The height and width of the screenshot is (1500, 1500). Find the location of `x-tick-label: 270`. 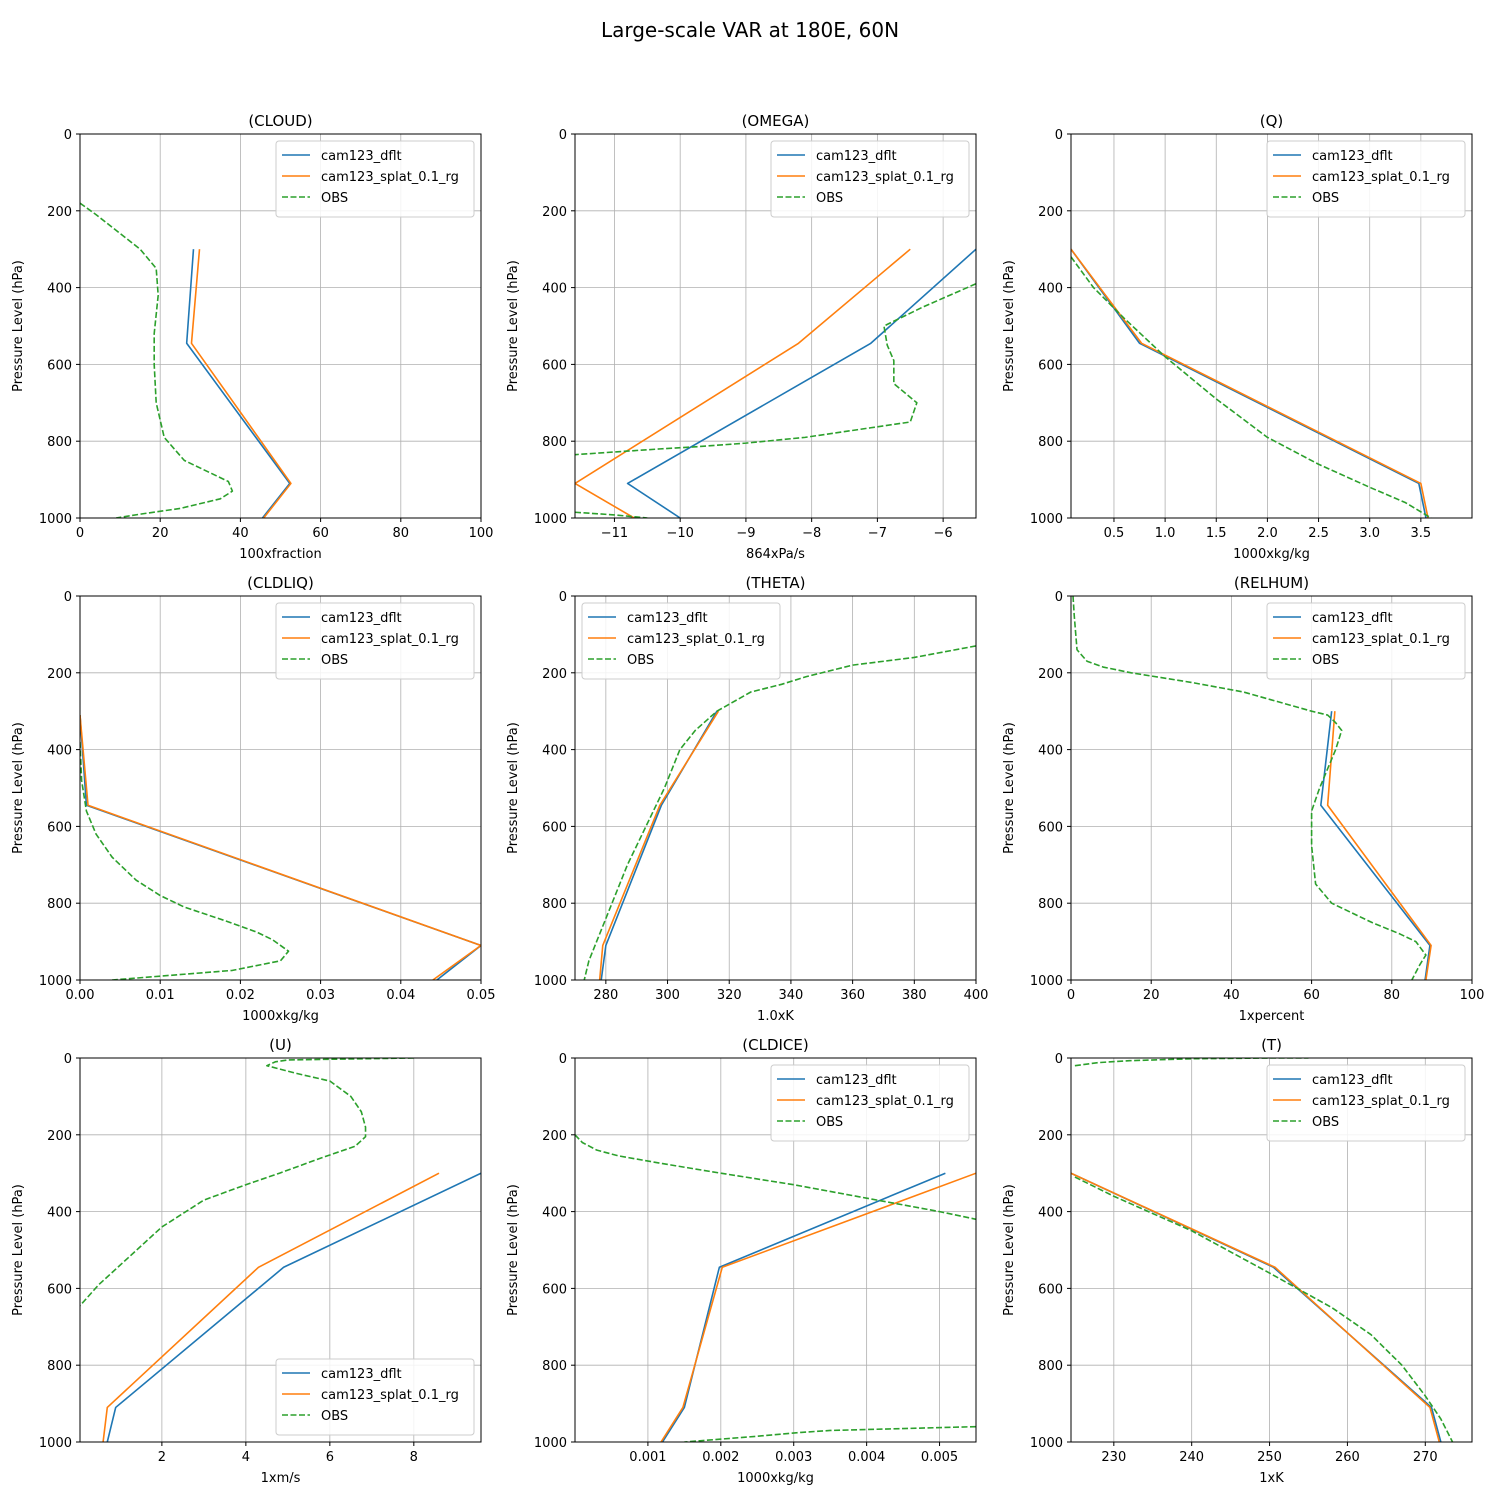

x-tick-label: 270 is located at coordinates (1425, 1457).